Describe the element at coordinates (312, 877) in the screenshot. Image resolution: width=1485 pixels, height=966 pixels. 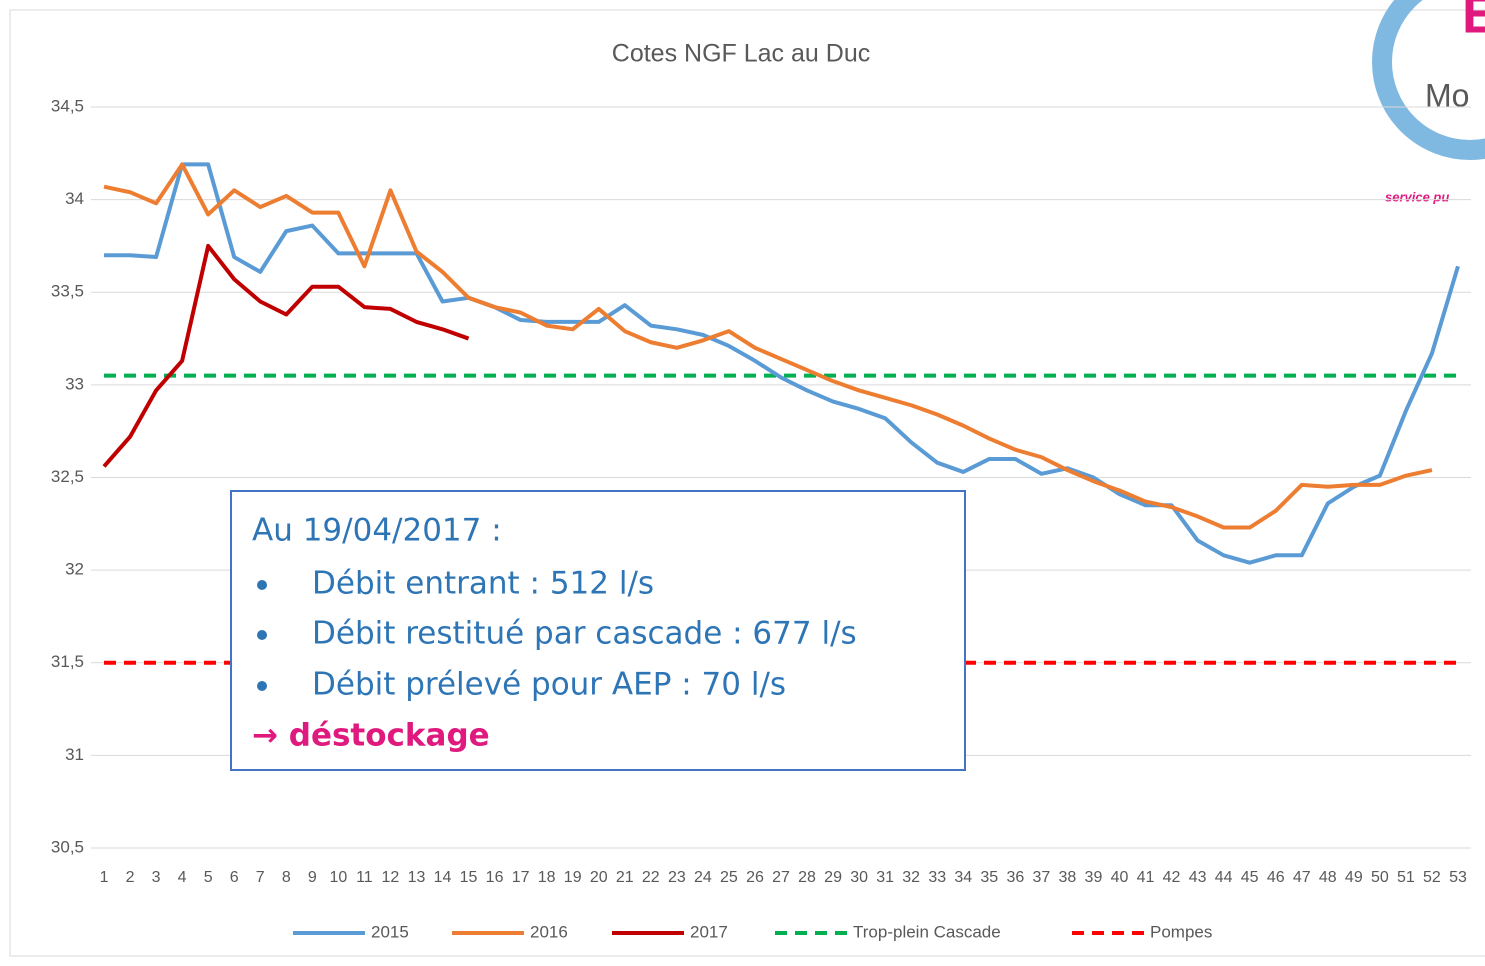
I see `x-tick-label: 9` at that location.